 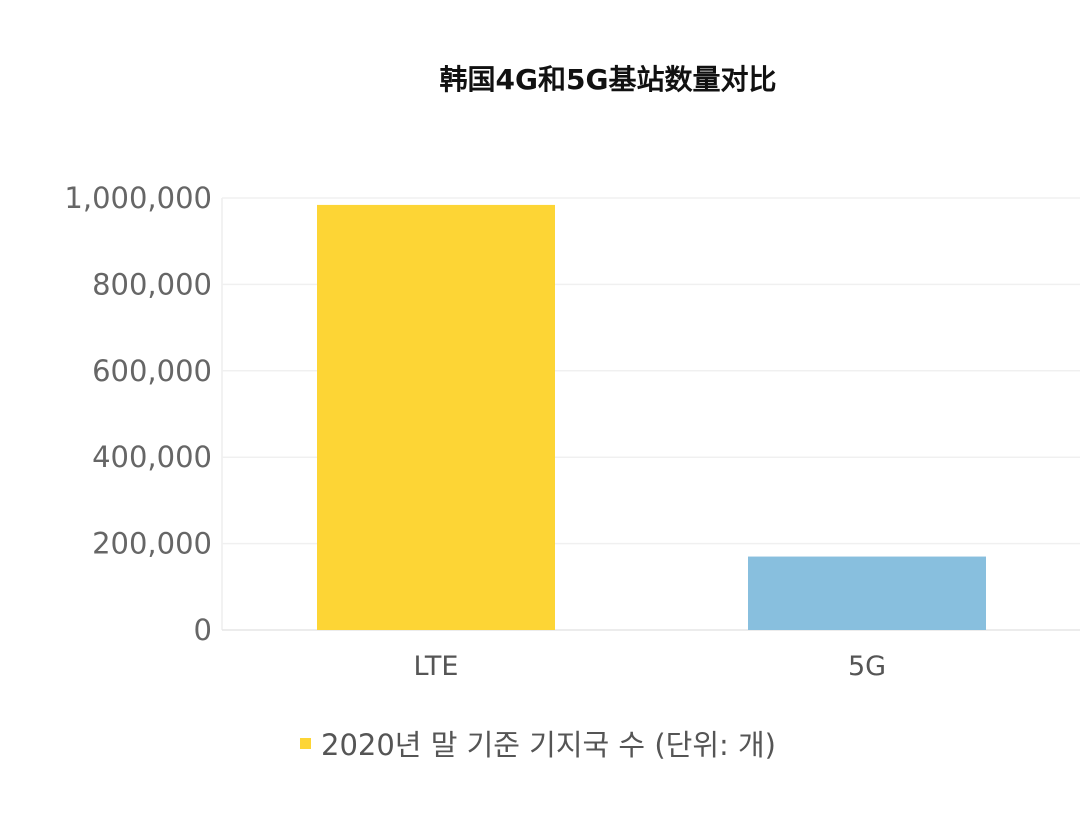 I want to click on legend-swatch, so click(x=305, y=743).